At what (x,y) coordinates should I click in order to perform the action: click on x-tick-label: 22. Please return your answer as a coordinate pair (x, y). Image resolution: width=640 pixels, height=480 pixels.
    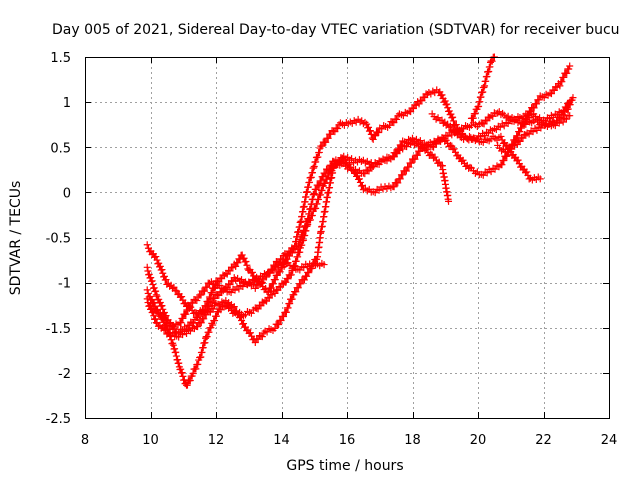
    Looking at the image, I should click on (543, 440).